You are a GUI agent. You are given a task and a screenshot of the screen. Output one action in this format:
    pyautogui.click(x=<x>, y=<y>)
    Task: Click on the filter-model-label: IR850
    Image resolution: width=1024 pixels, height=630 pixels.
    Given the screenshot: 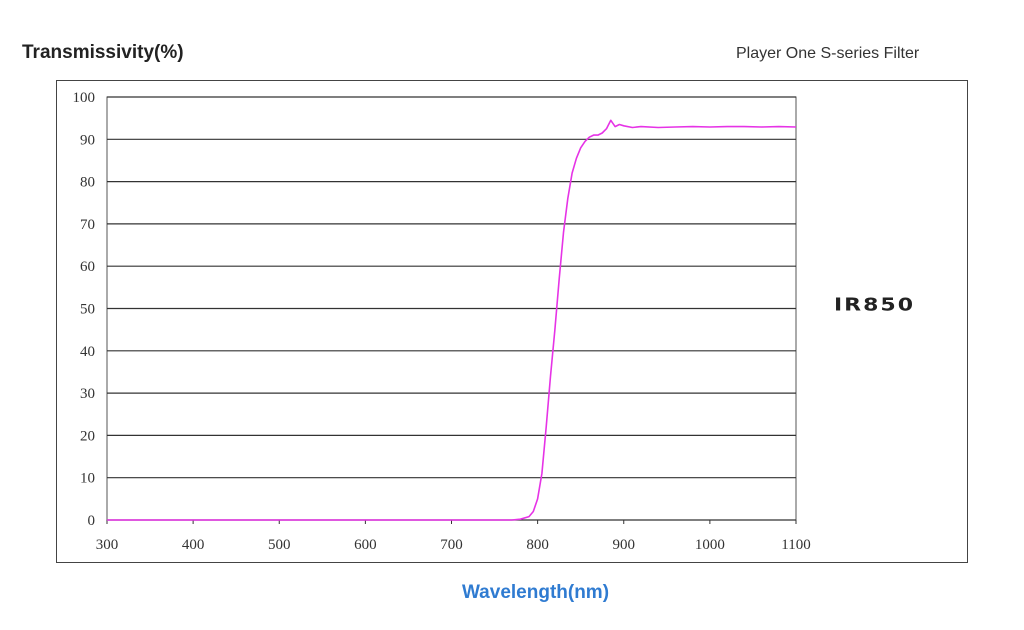 What is the action you would take?
    pyautogui.click(x=875, y=305)
    